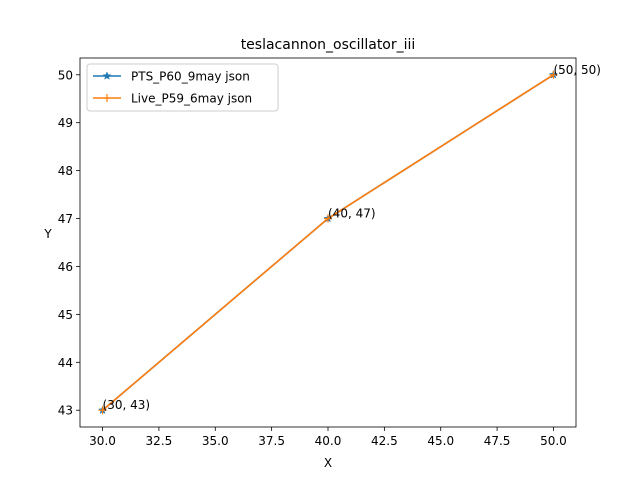 Image resolution: width=640 pixels, height=480 pixels. I want to click on x-axis-label: X, so click(328, 463).